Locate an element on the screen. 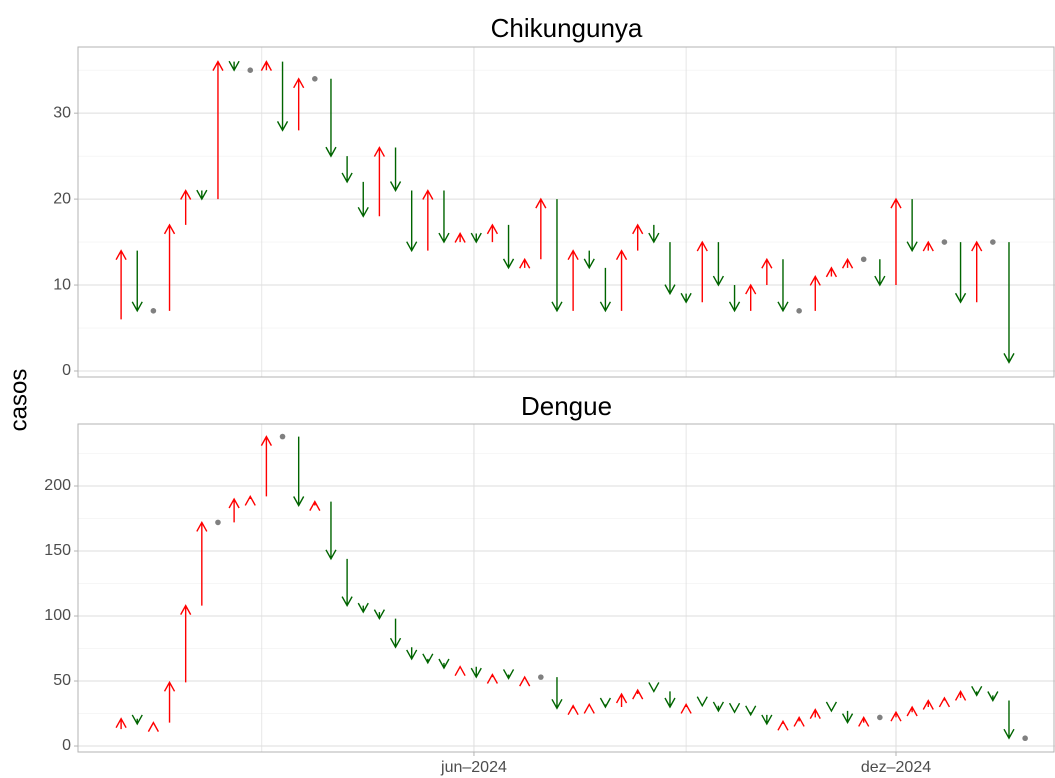  y-axis-label: casos is located at coordinates (18, 400).